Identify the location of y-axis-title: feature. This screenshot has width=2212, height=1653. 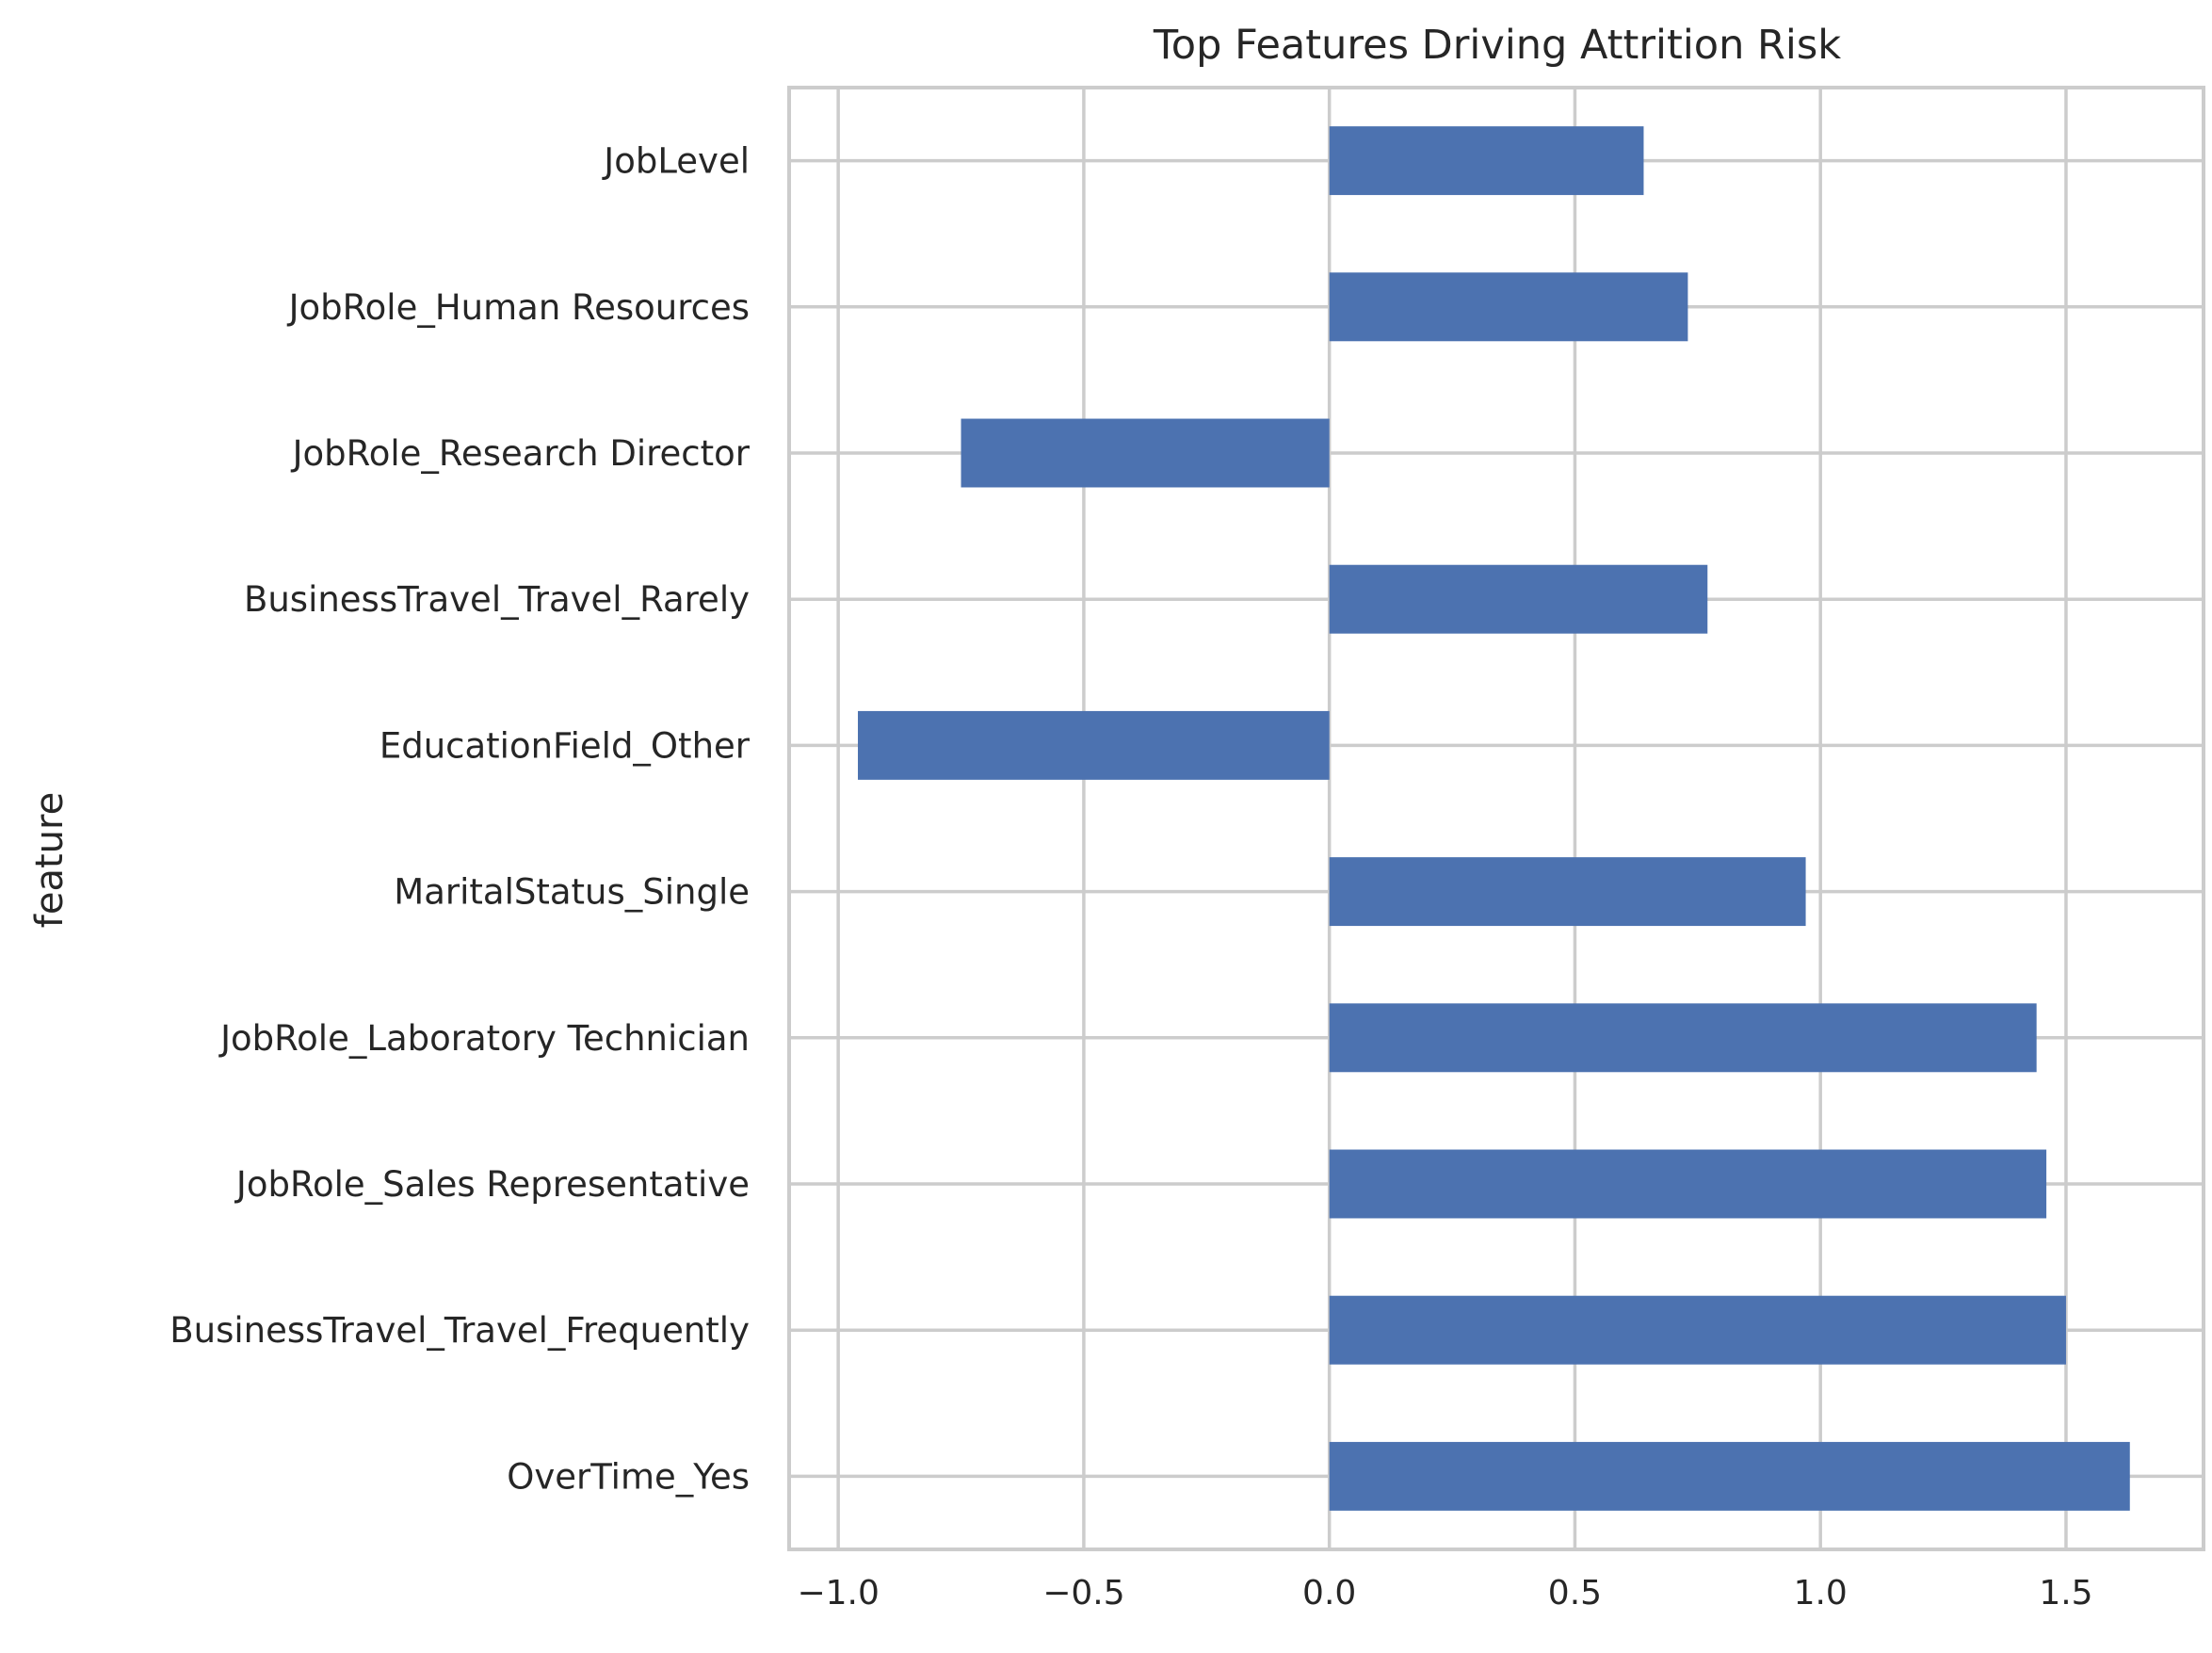
(50, 860).